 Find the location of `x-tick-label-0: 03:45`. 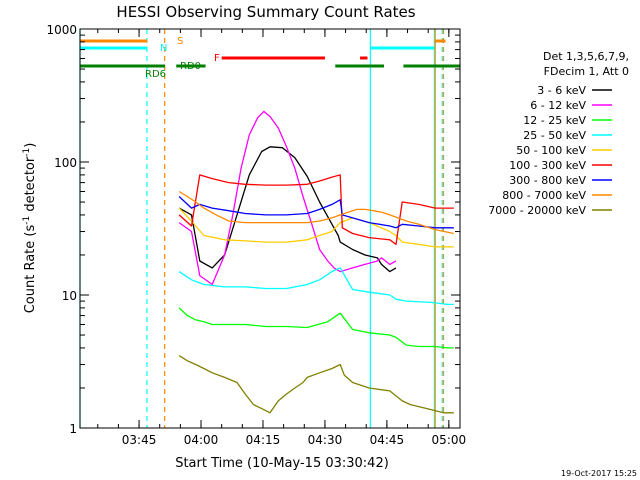

x-tick-label-0: 03:45 is located at coordinates (139, 440).